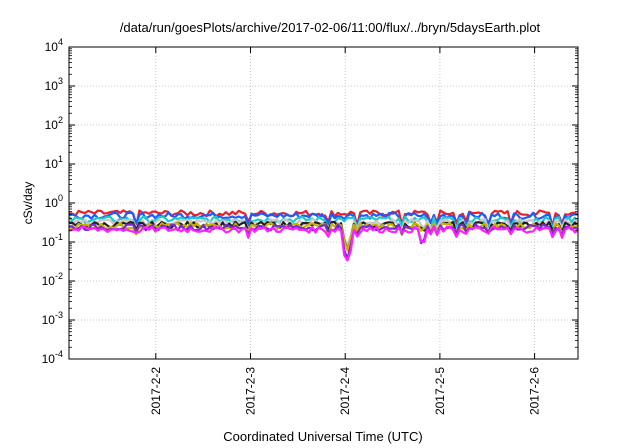  I want to click on x-tick-label: 2017-2-4, so click(345, 391).